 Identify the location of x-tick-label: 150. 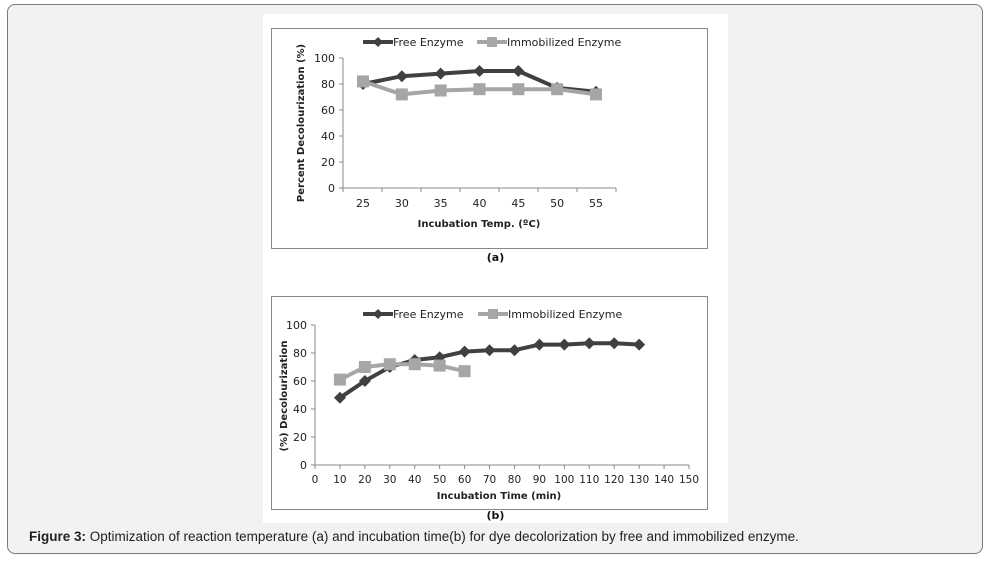
(689, 480).